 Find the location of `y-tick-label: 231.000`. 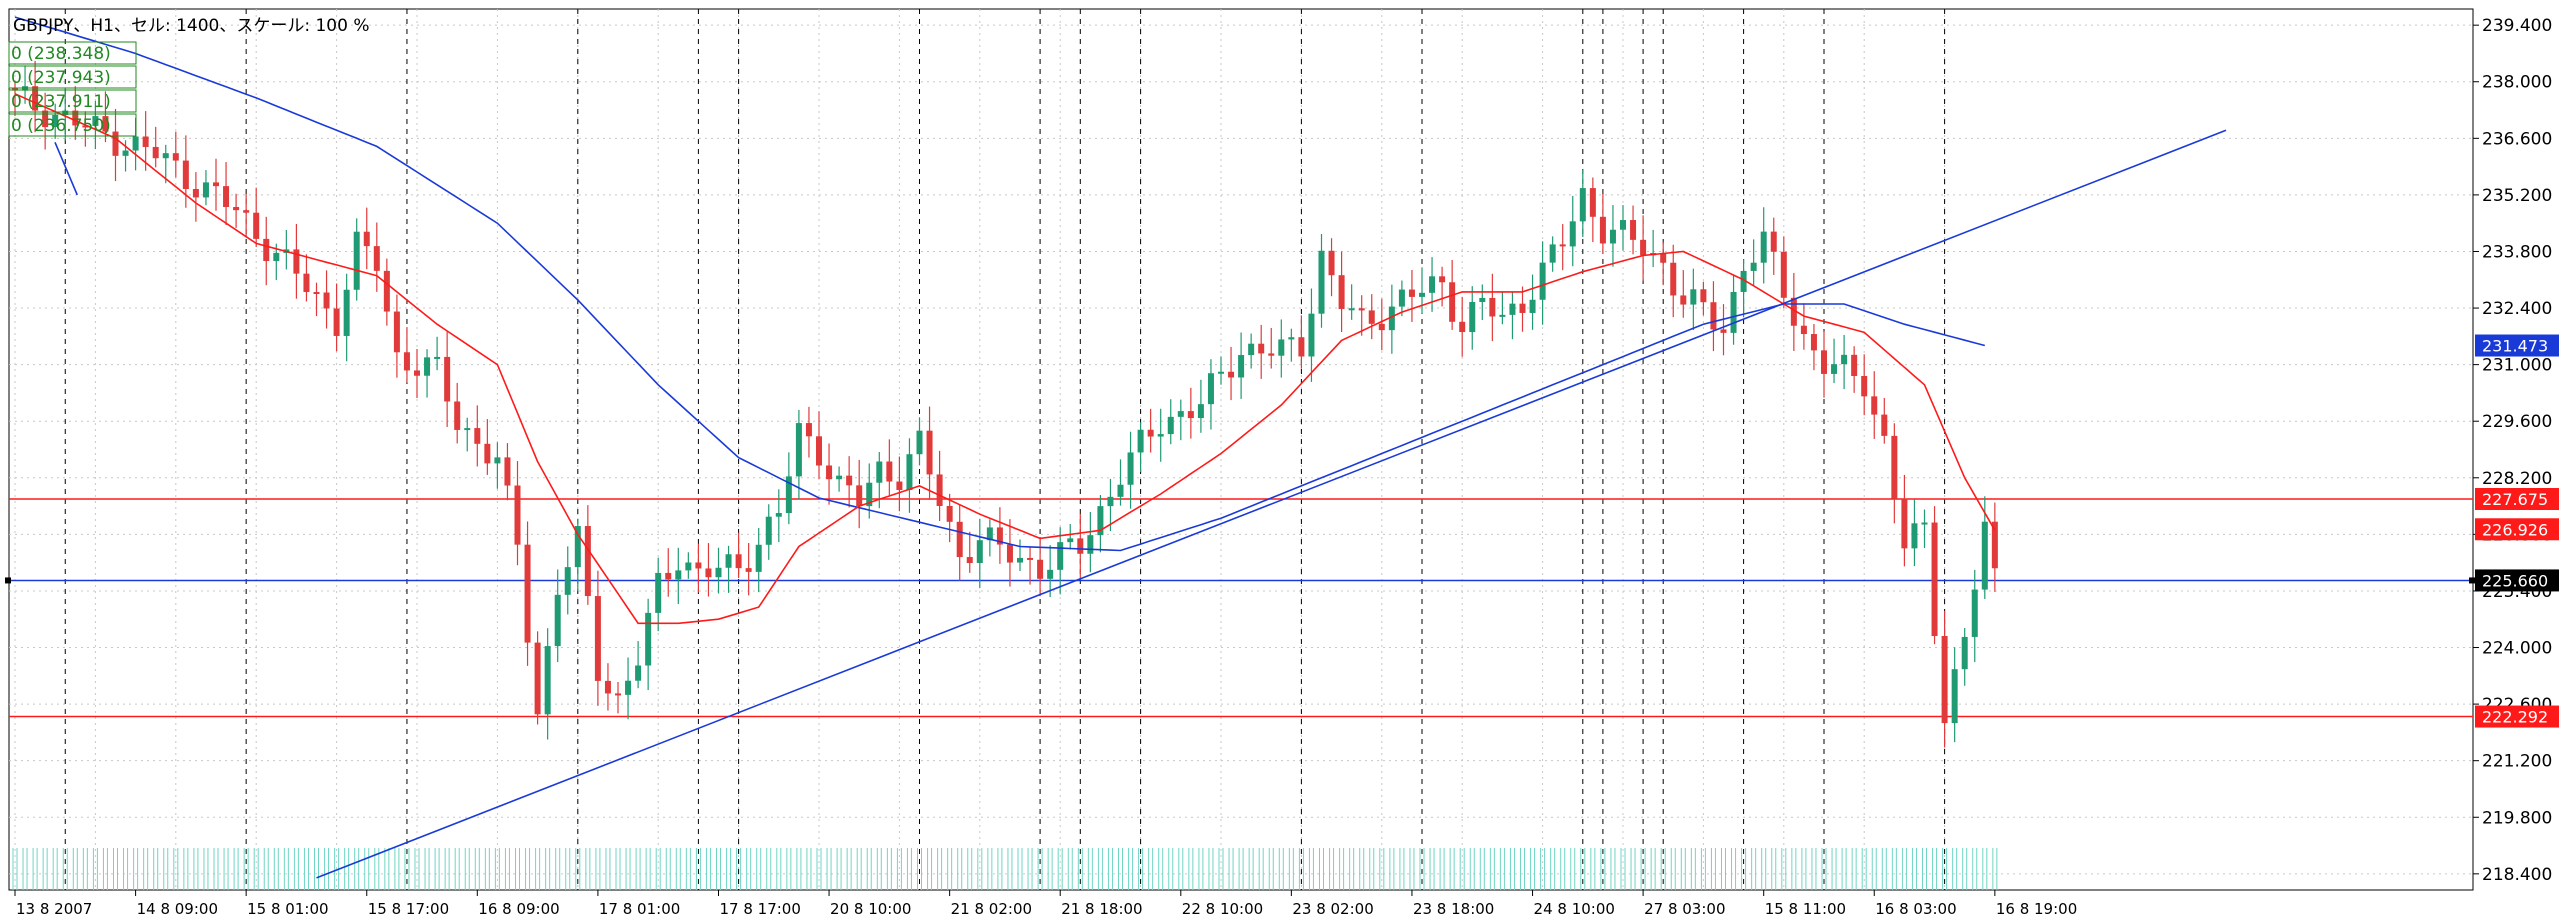

y-tick-label: 231.000 is located at coordinates (2517, 366).